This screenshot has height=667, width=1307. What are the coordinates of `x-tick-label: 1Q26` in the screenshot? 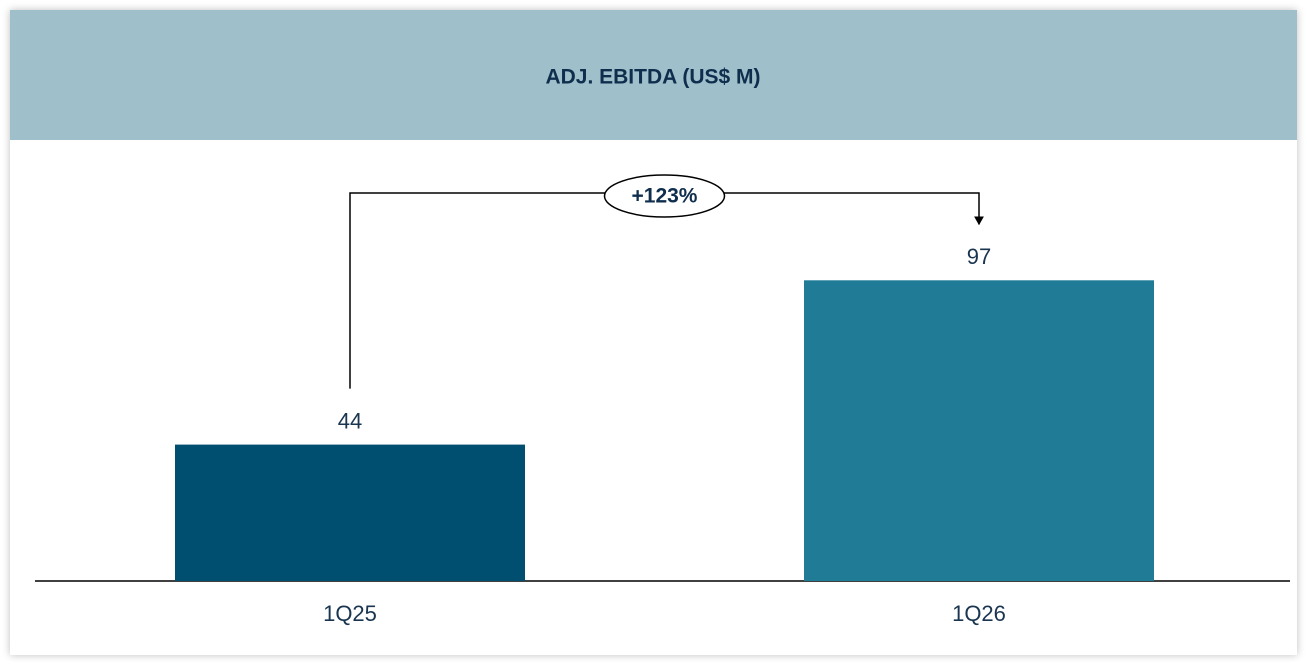 It's located at (979, 613).